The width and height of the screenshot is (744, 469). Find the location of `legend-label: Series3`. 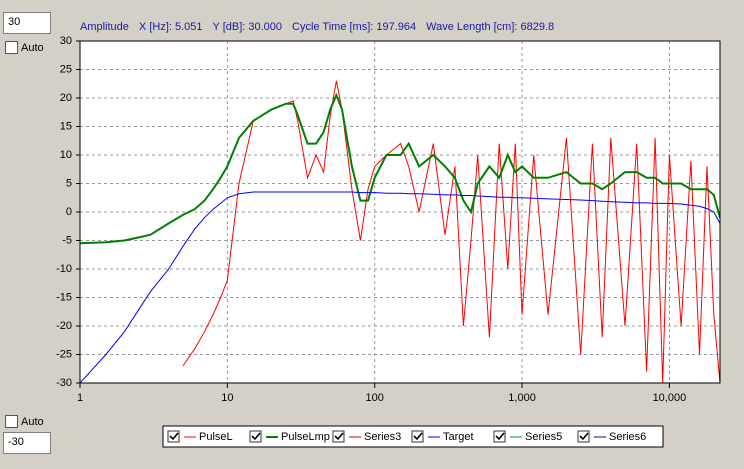

legend-label: Series3 is located at coordinates (382, 437).